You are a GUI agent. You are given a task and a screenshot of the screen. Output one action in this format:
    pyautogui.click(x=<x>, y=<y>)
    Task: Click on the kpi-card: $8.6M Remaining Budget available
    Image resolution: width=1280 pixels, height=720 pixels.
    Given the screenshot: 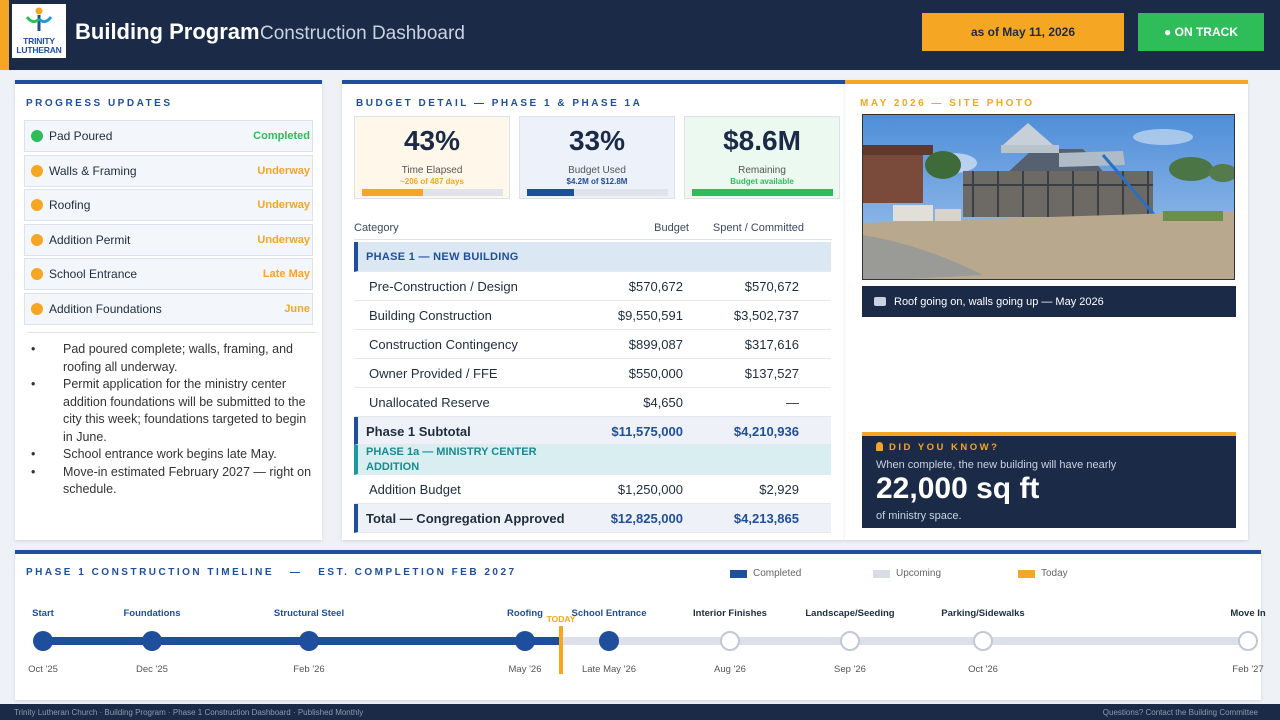 What is the action you would take?
    pyautogui.click(x=762, y=157)
    